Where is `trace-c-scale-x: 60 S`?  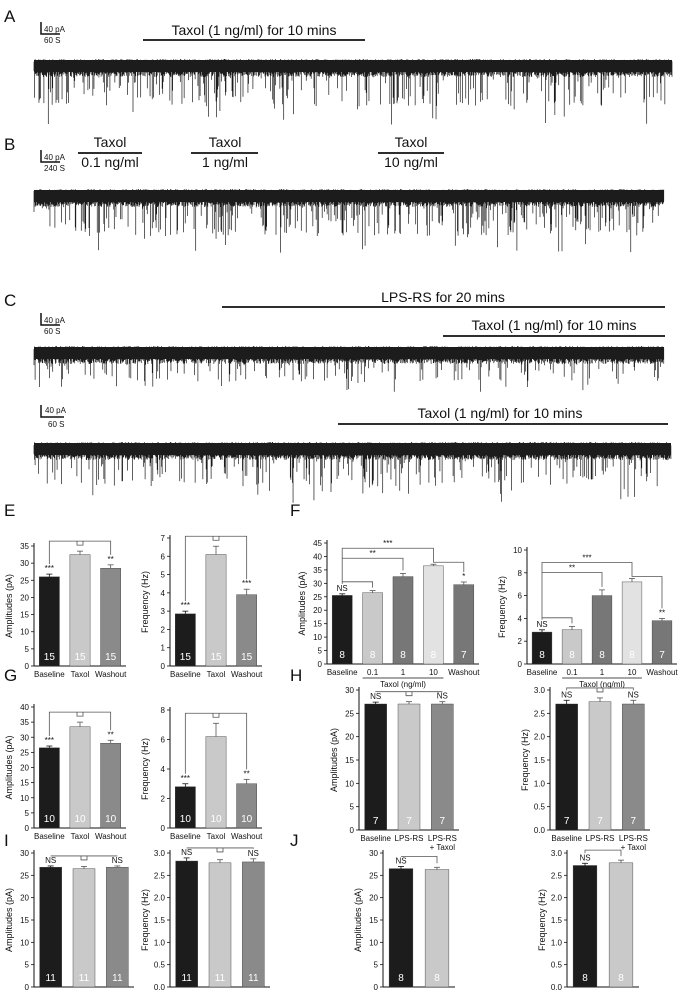 trace-c-scale-x: 60 S is located at coordinates (52, 331).